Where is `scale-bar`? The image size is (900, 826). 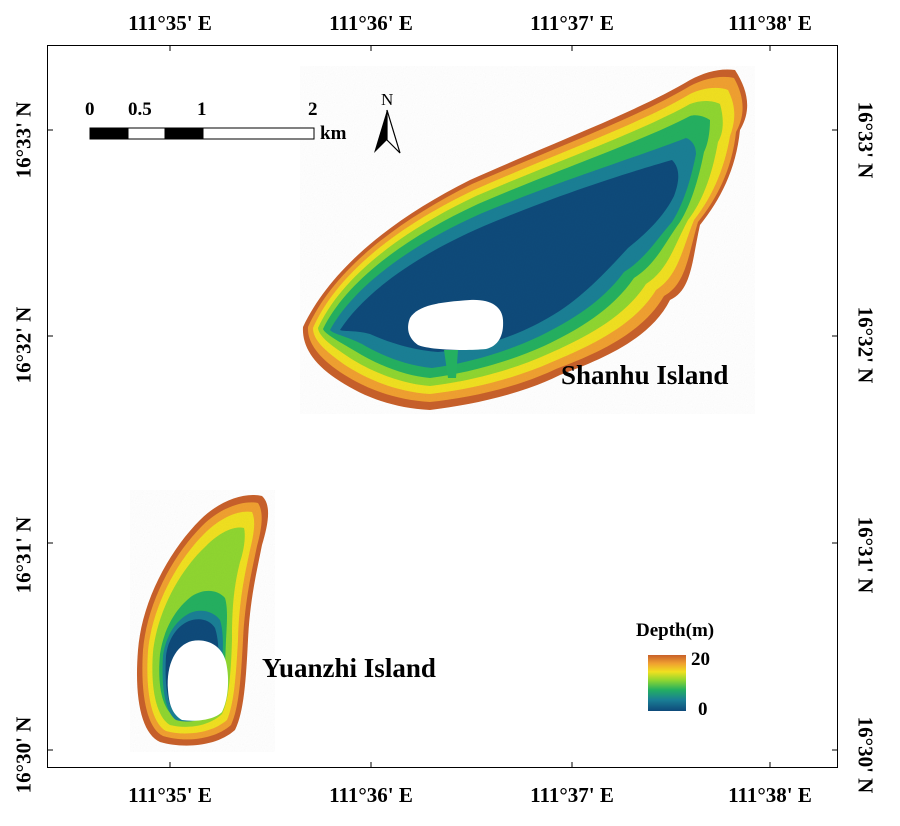
scale-bar is located at coordinates (202, 133).